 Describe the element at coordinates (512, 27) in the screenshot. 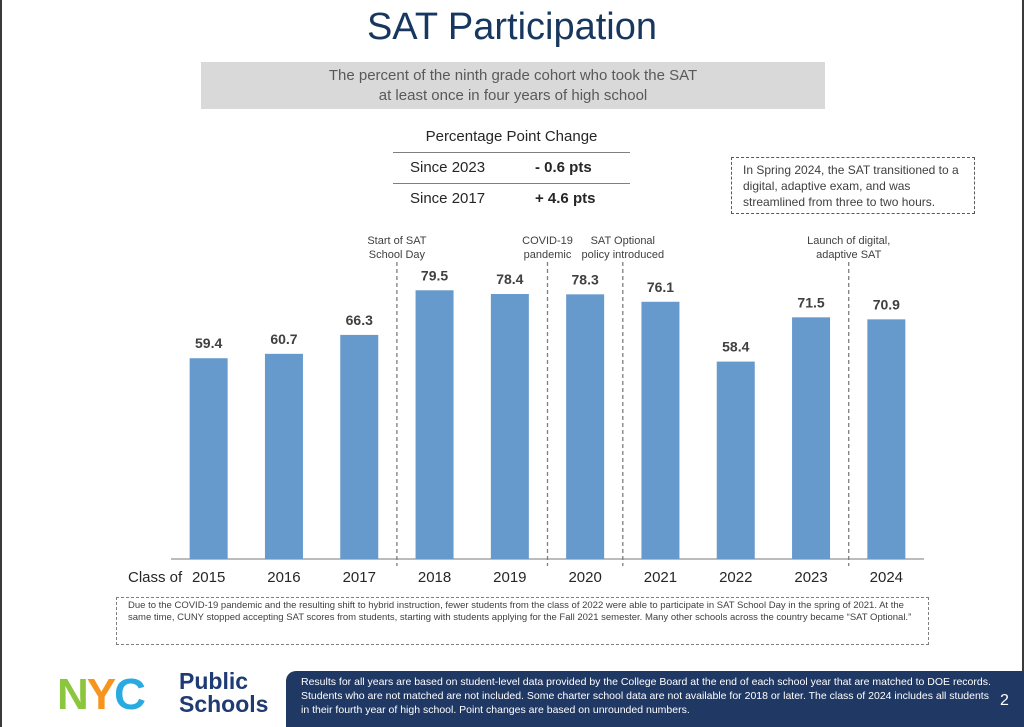

I see `page-title: SAT Participation` at that location.